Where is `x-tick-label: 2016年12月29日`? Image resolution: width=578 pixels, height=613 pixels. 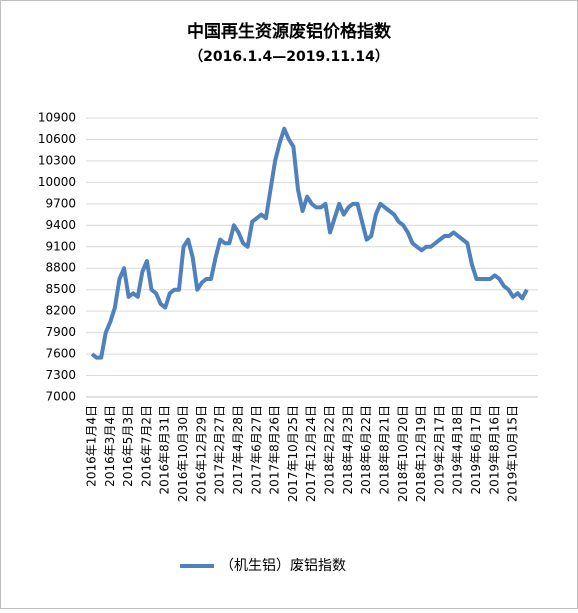 x-tick-label: 2016年12月29日 is located at coordinates (201, 453).